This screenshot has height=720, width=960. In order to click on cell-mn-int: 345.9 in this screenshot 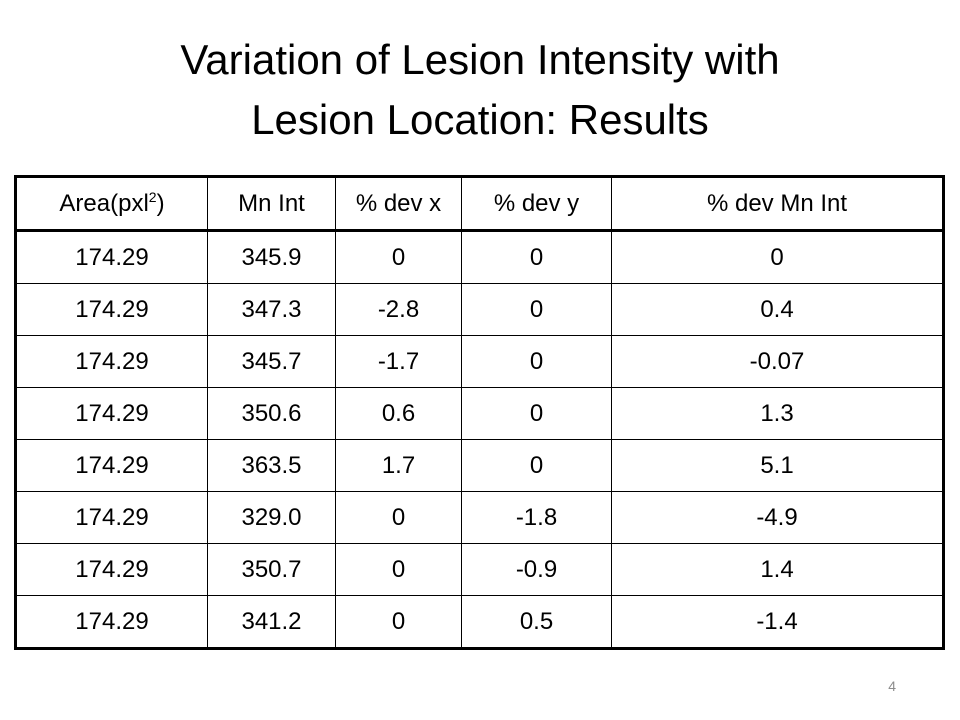, I will do `click(271, 257)`.